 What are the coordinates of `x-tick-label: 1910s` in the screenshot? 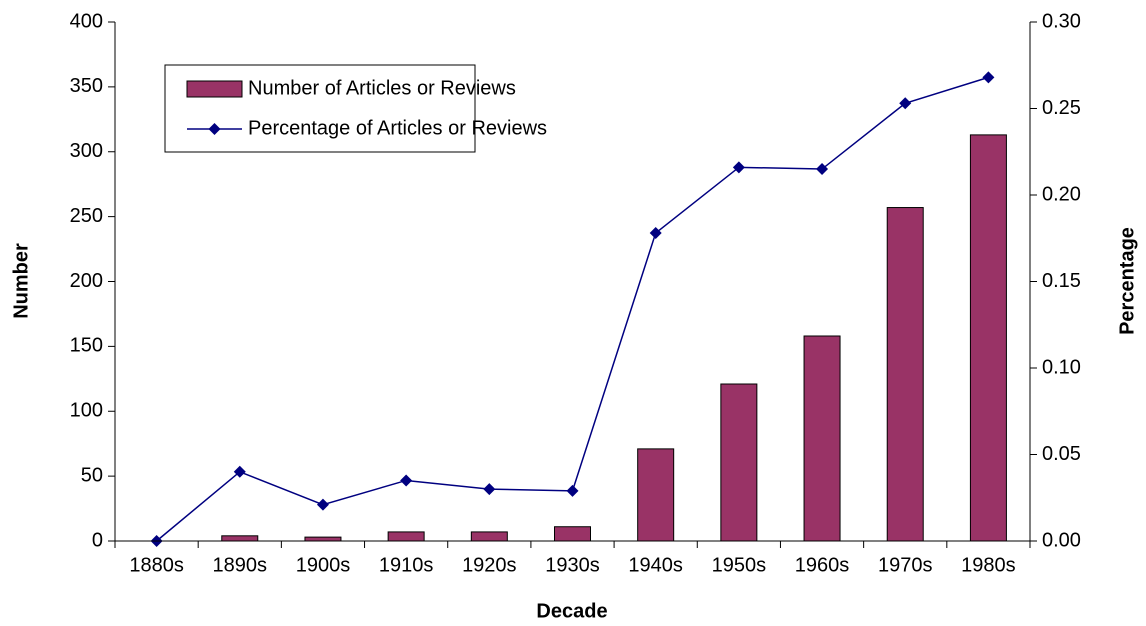 It's located at (406, 565).